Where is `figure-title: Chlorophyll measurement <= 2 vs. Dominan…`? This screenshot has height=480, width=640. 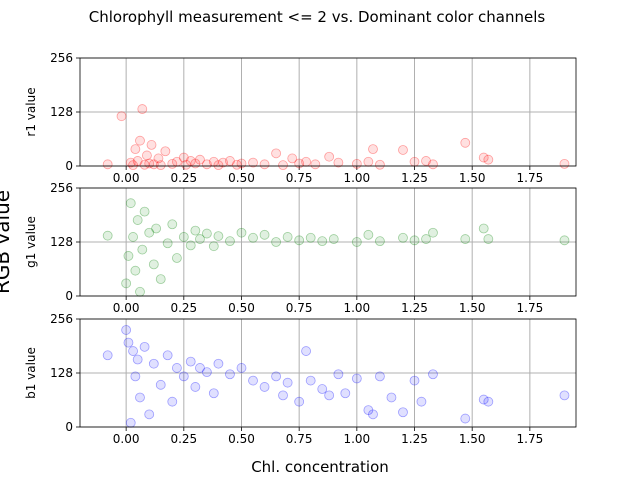
figure-title: Chlorophyll measurement <= 2 vs. Dominan… is located at coordinates (317, 17).